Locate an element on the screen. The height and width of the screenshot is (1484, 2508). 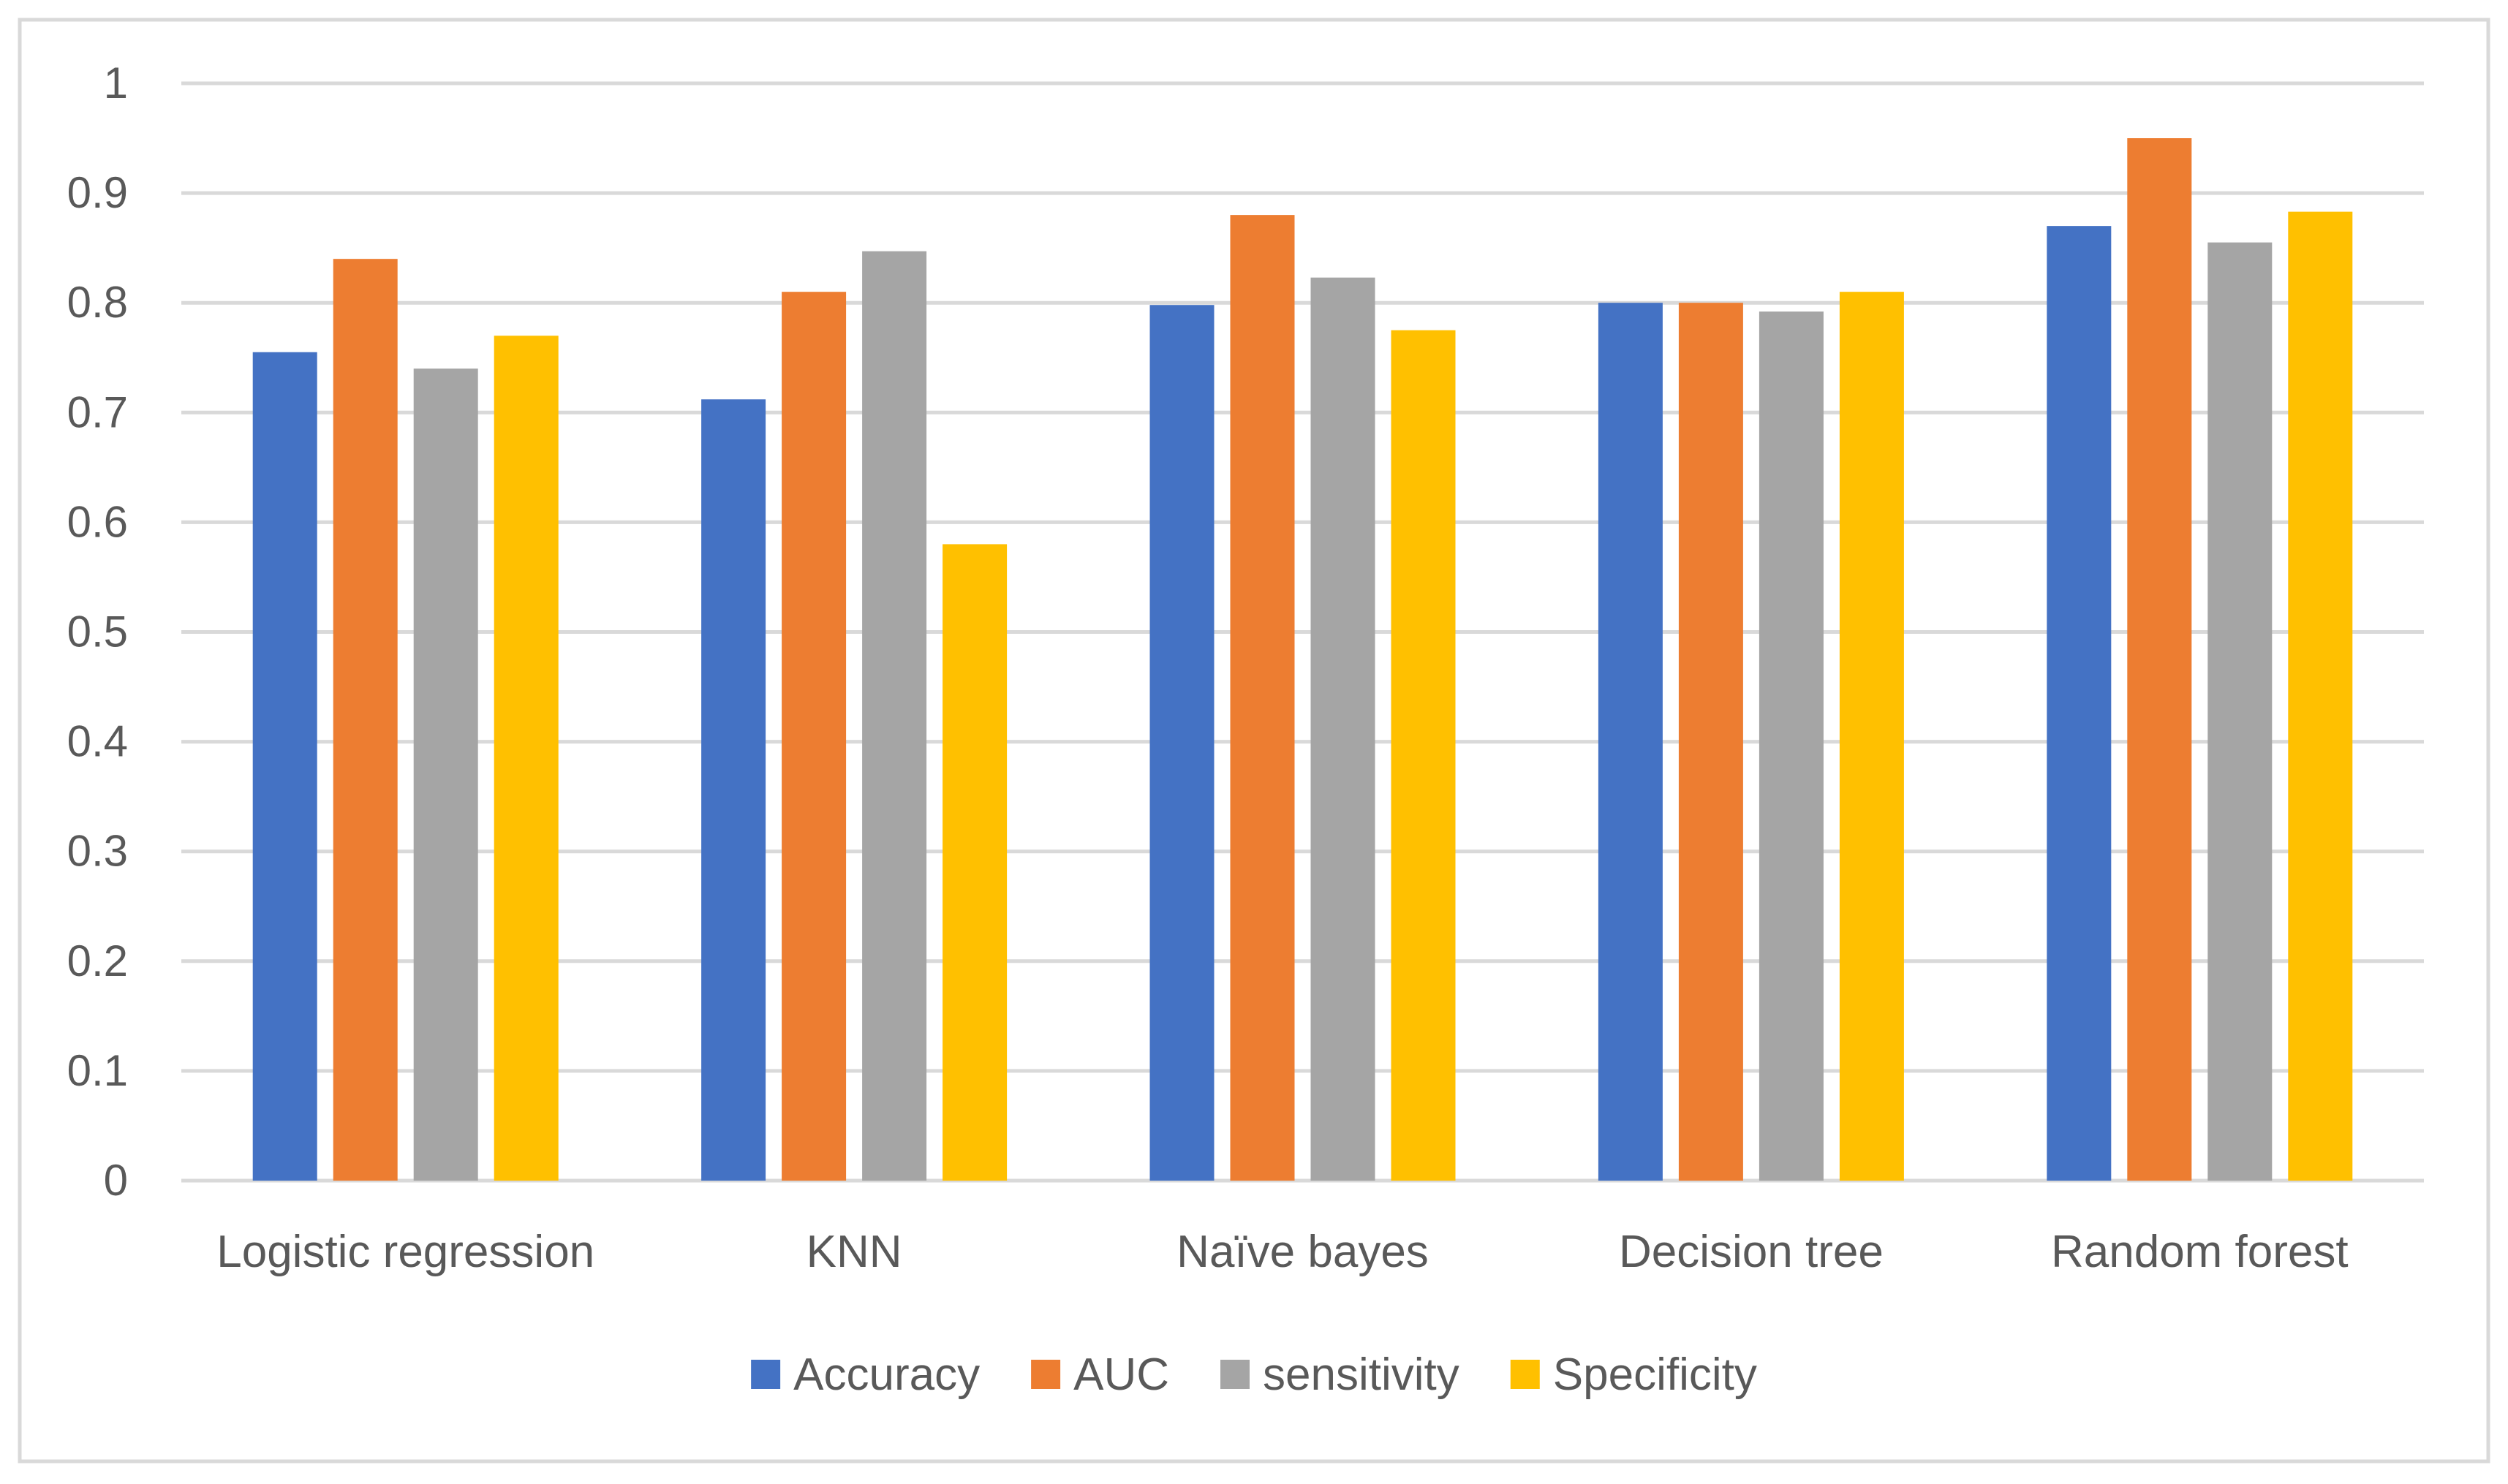
x-category-label: Logistic regression is located at coordinates (405, 1252).